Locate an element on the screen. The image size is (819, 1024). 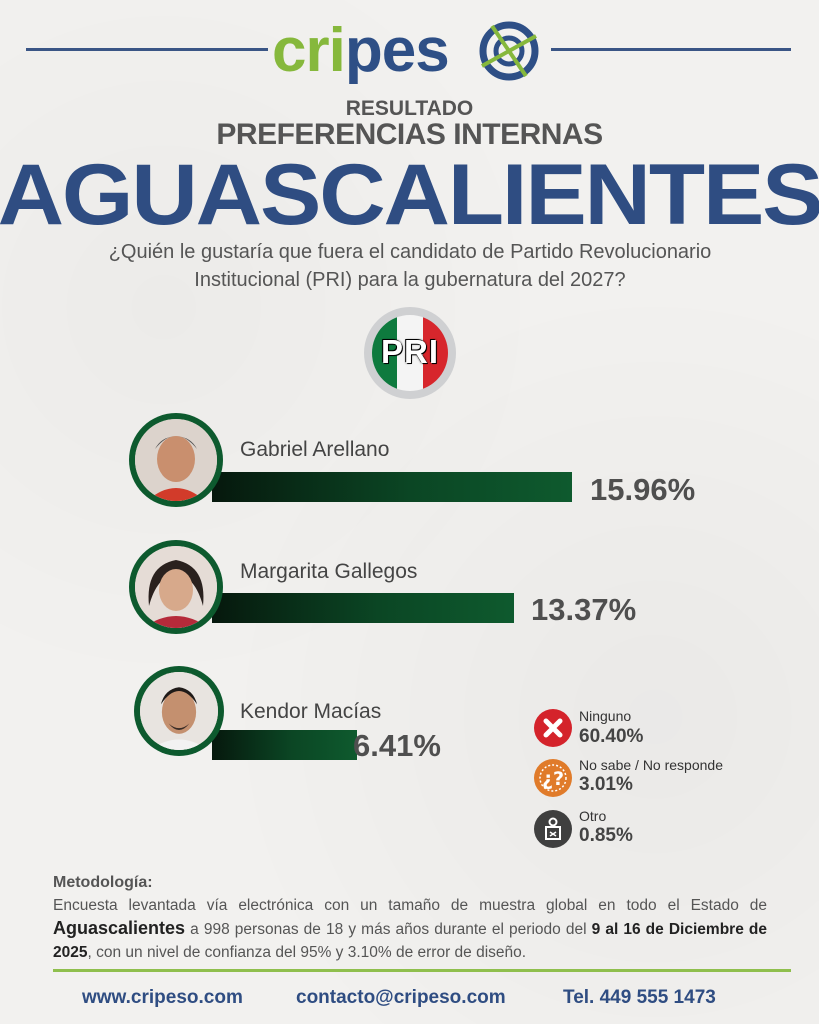
candidate-percent: 13.37% is located at coordinates (584, 609).